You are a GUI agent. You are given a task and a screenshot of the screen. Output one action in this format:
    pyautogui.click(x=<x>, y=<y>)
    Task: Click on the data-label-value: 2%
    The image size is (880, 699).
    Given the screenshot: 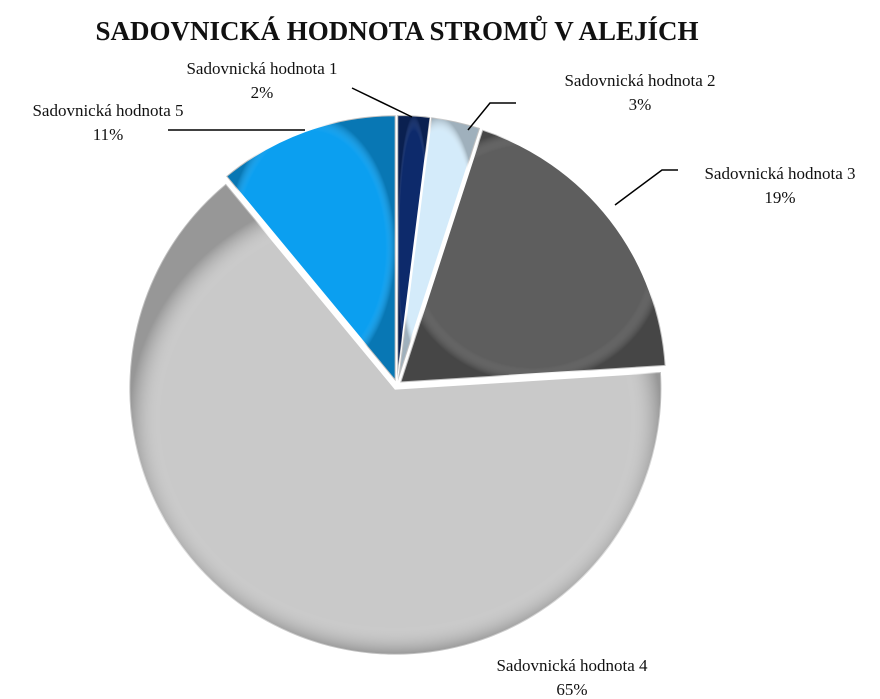 What is the action you would take?
    pyautogui.click(x=262, y=92)
    